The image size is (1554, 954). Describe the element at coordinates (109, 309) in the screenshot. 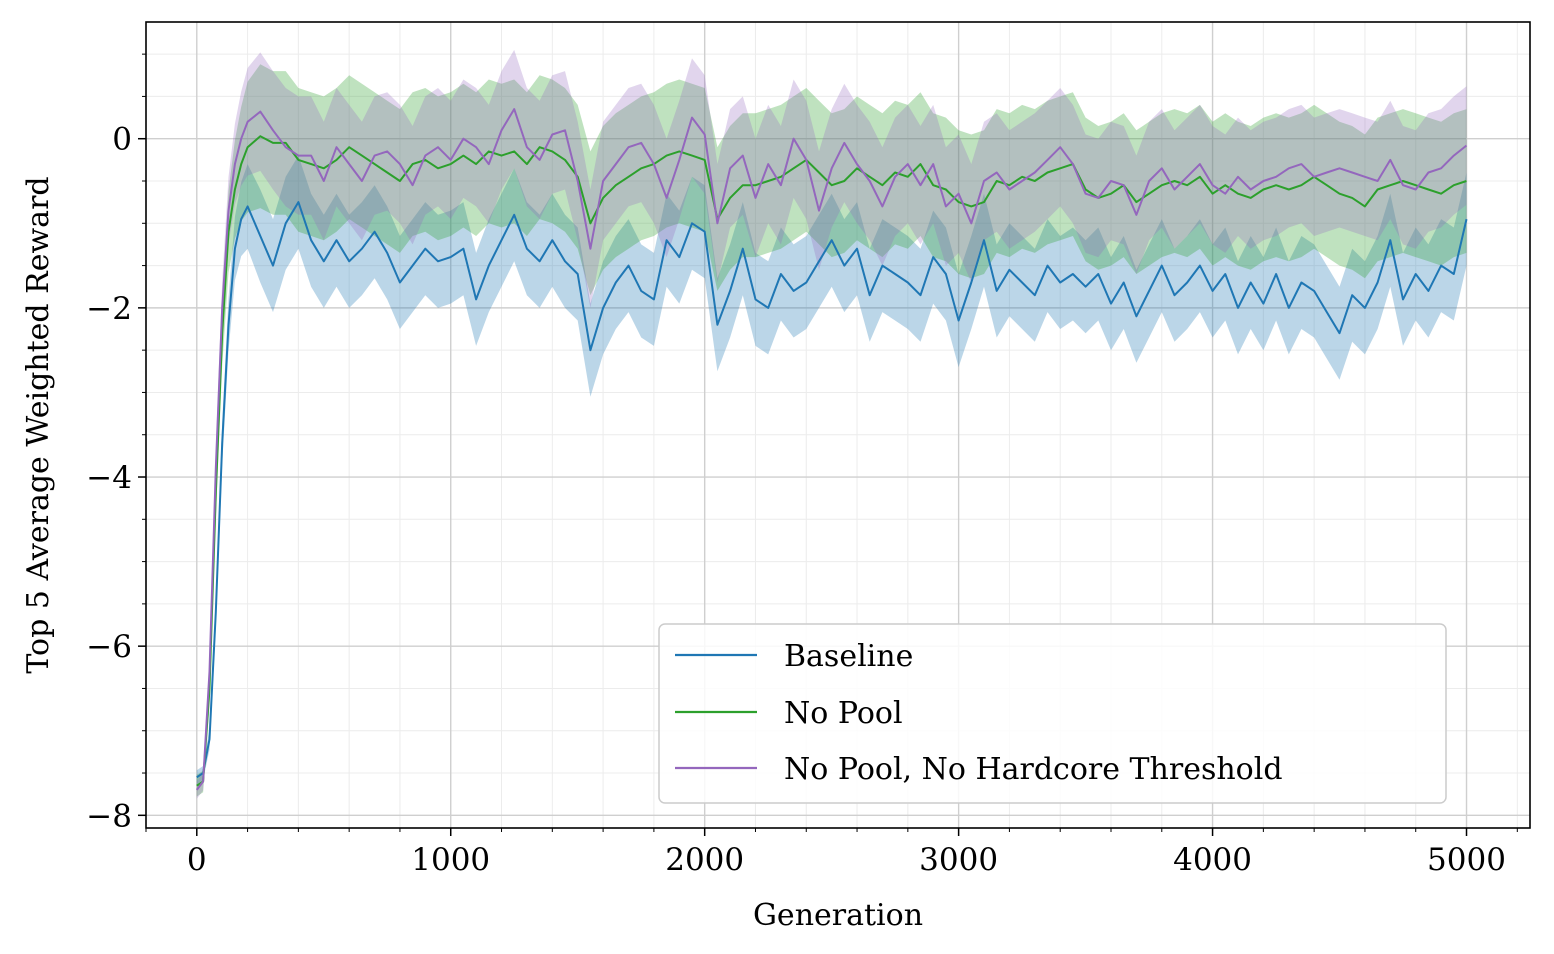

I see `y-tick-label: −2` at that location.